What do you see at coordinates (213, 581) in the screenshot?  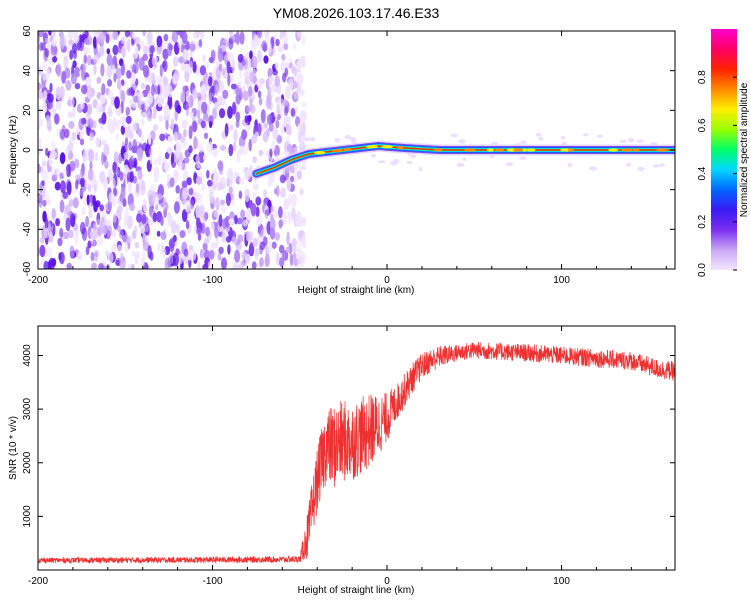 I see `x-tick-label: -100` at bounding box center [213, 581].